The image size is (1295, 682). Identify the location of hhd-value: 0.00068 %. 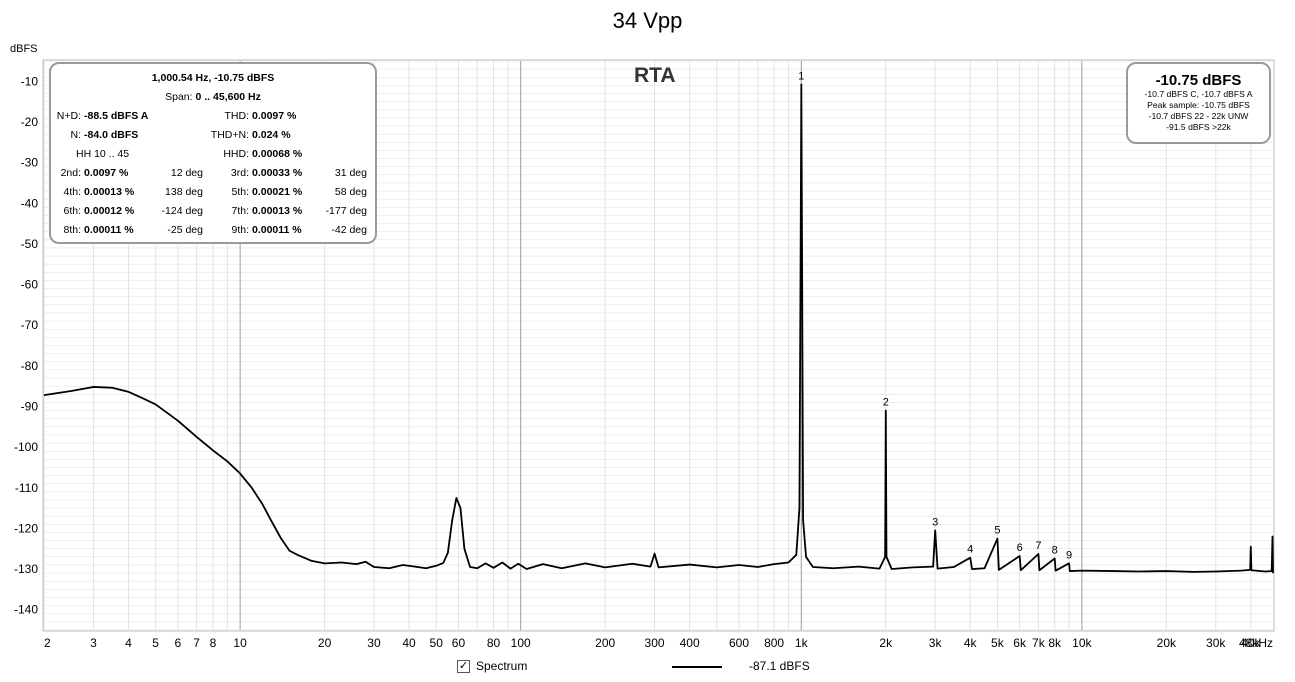
(277, 154).